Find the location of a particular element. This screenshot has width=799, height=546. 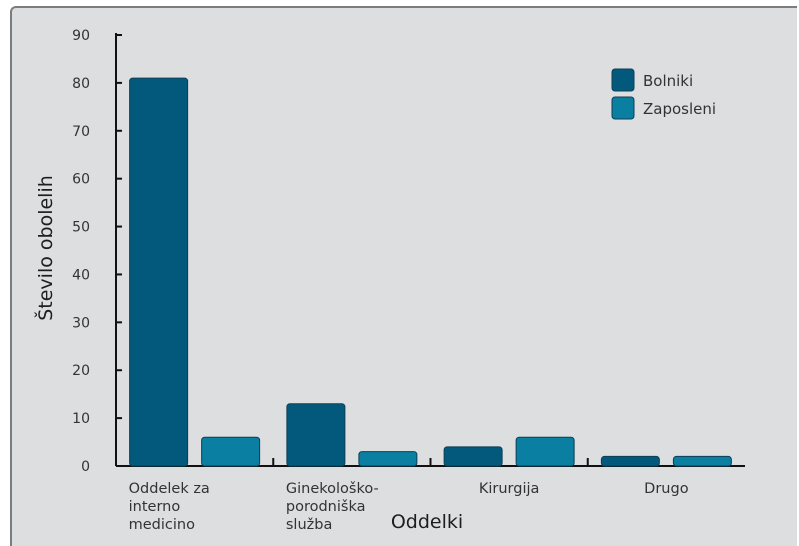

x-category-label: Kirurgija is located at coordinates (509, 489).